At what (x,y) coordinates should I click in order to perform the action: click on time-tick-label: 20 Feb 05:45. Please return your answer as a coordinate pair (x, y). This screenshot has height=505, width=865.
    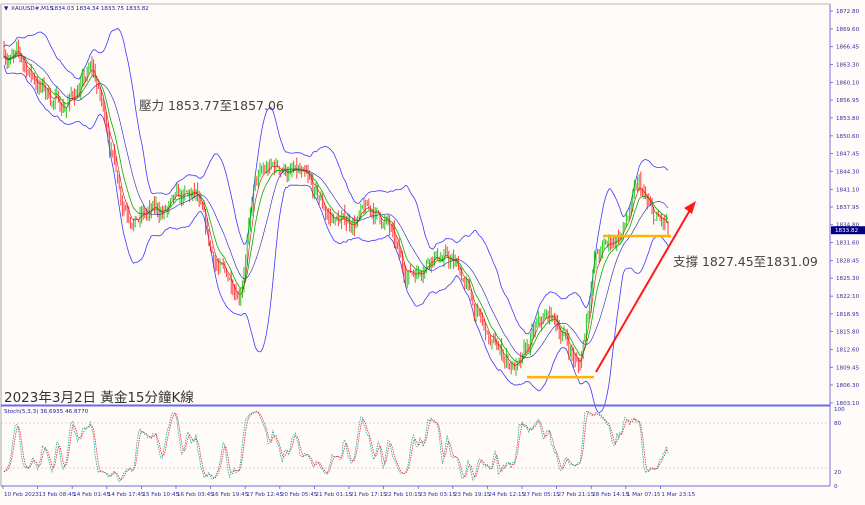
    Looking at the image, I should click on (299, 495).